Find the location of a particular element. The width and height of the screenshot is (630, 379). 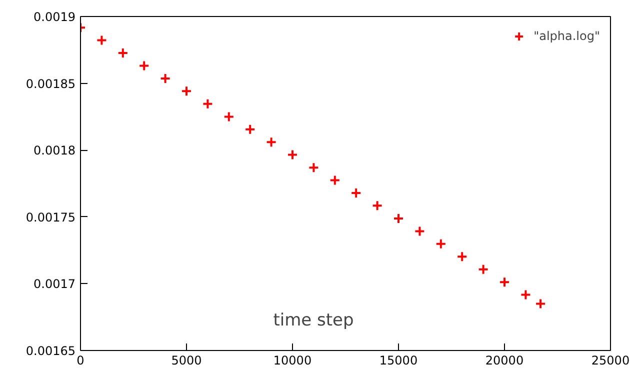

y-tick-label: 0.00175 is located at coordinates (51, 217).